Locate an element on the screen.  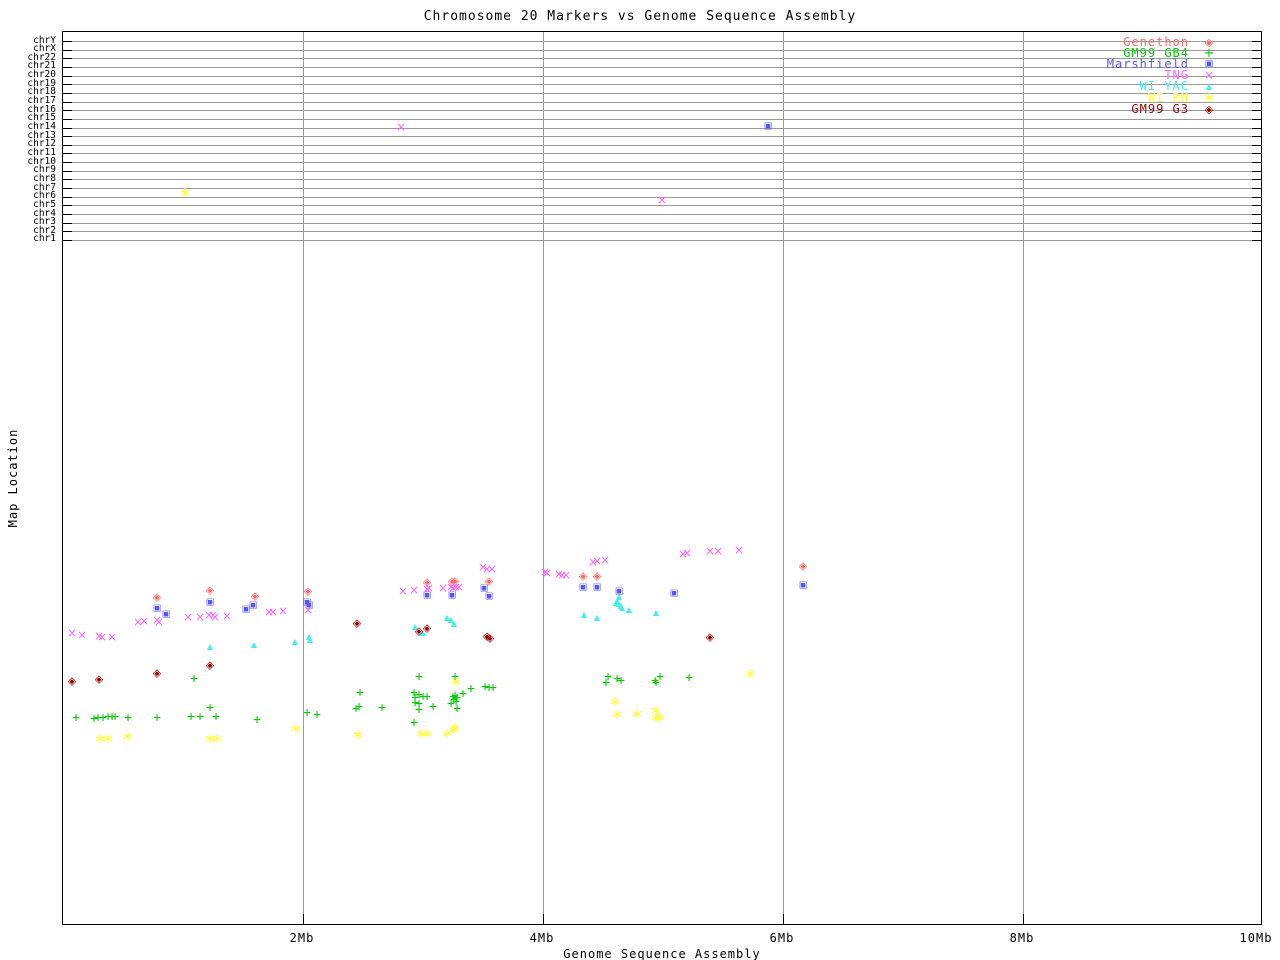
y-tick-label-chr14: chr14 is located at coordinates (41, 127).